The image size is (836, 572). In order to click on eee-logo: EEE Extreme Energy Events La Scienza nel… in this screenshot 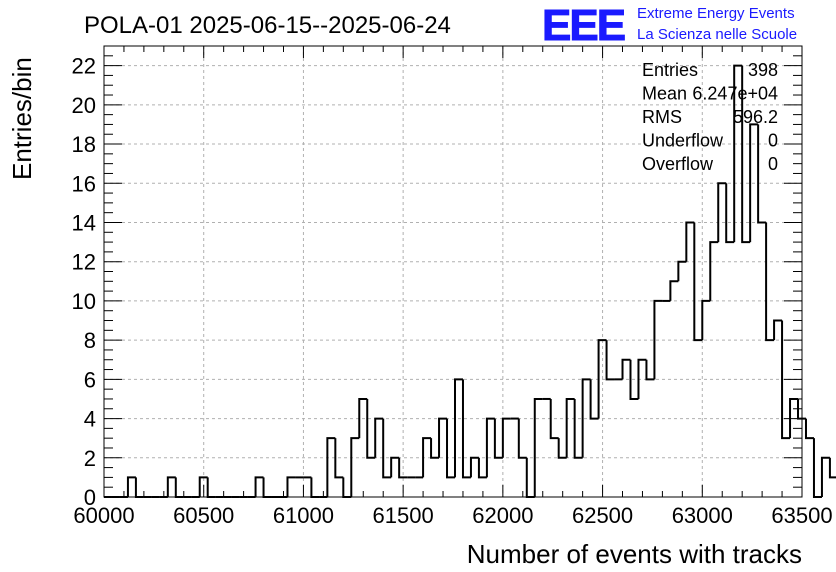, I will do `click(670, 26)`.